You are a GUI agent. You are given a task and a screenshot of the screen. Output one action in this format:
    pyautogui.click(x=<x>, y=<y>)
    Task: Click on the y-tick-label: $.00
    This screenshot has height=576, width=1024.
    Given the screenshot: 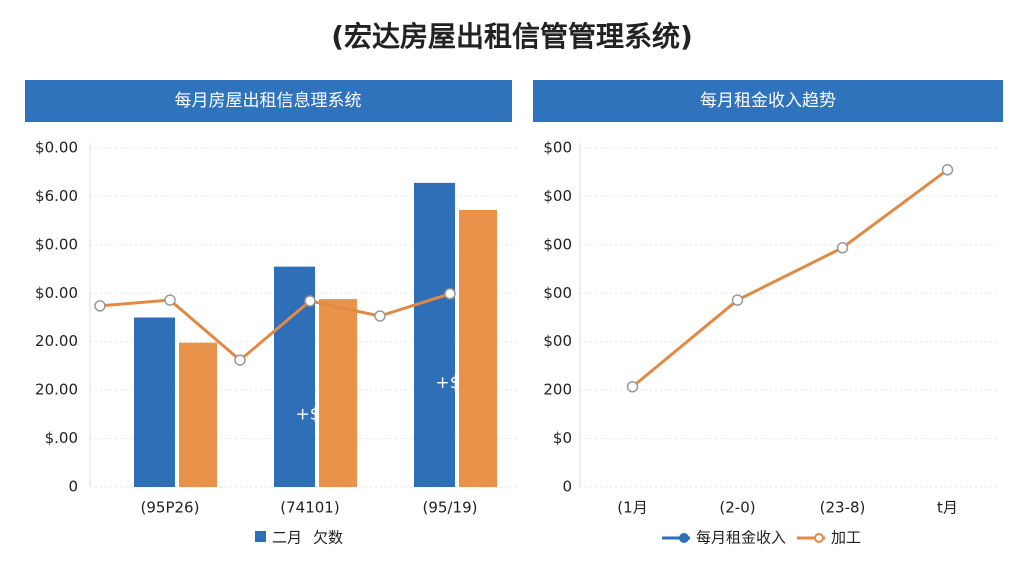 What is the action you would take?
    pyautogui.click(x=61, y=438)
    